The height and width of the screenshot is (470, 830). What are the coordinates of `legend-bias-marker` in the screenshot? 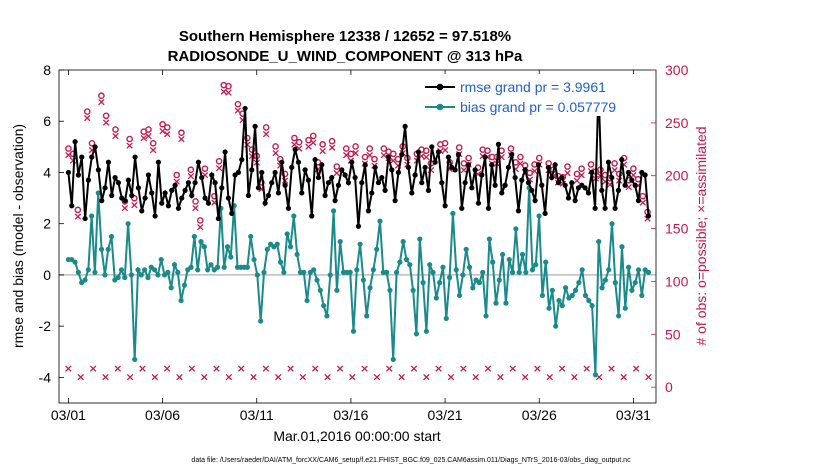 It's located at (440, 107).